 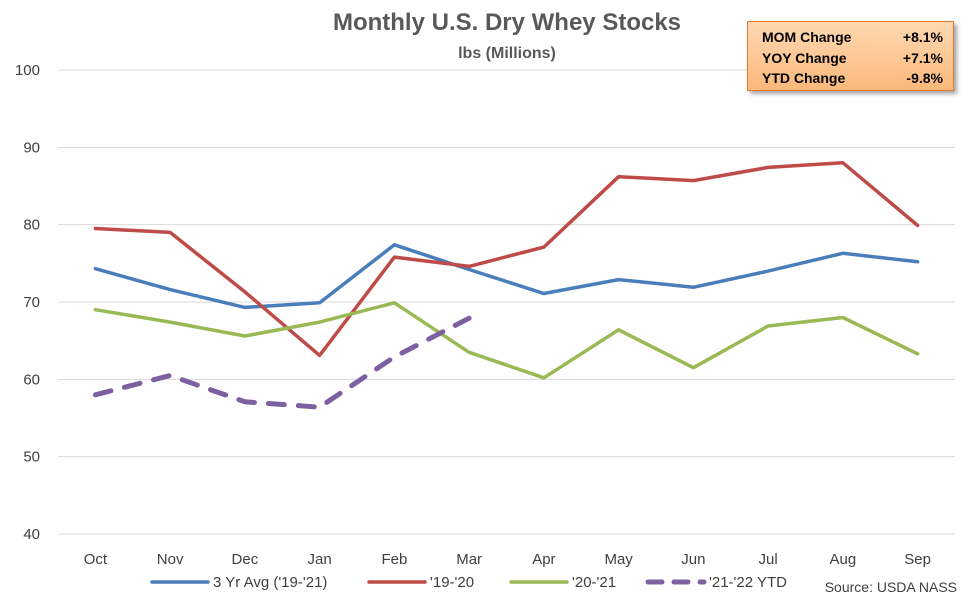 I want to click on source-note: Source: USDA NASS, so click(x=891, y=587).